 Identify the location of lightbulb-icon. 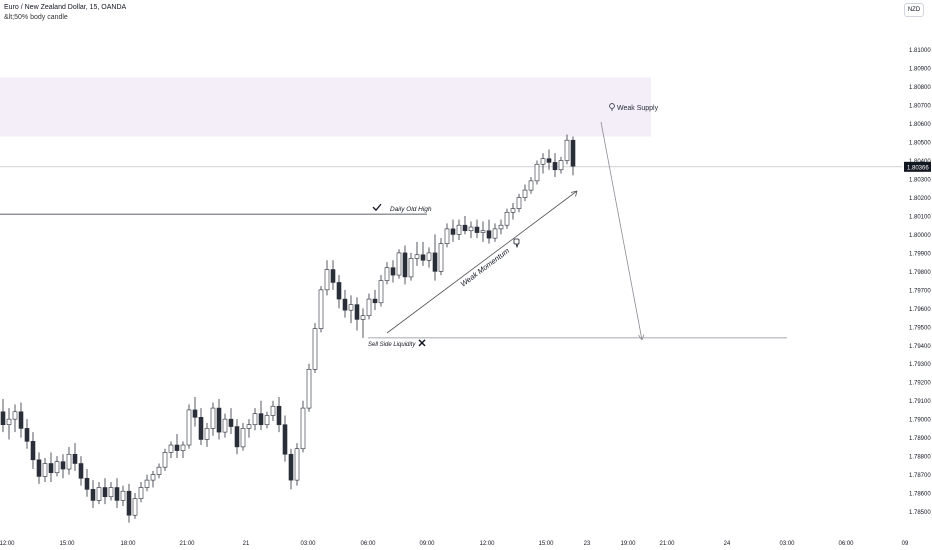
(612, 107).